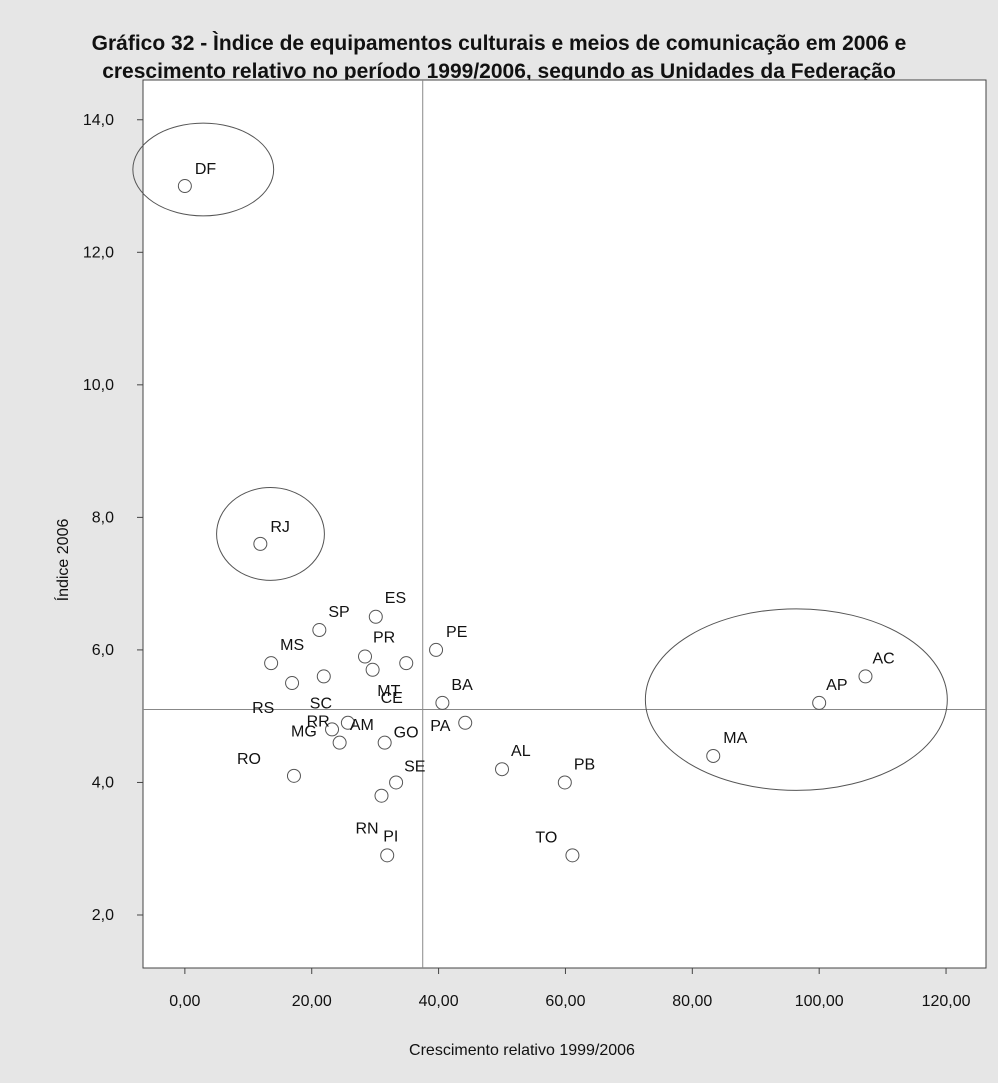  What do you see at coordinates (347, 722) in the screenshot?
I see `point-am` at bounding box center [347, 722].